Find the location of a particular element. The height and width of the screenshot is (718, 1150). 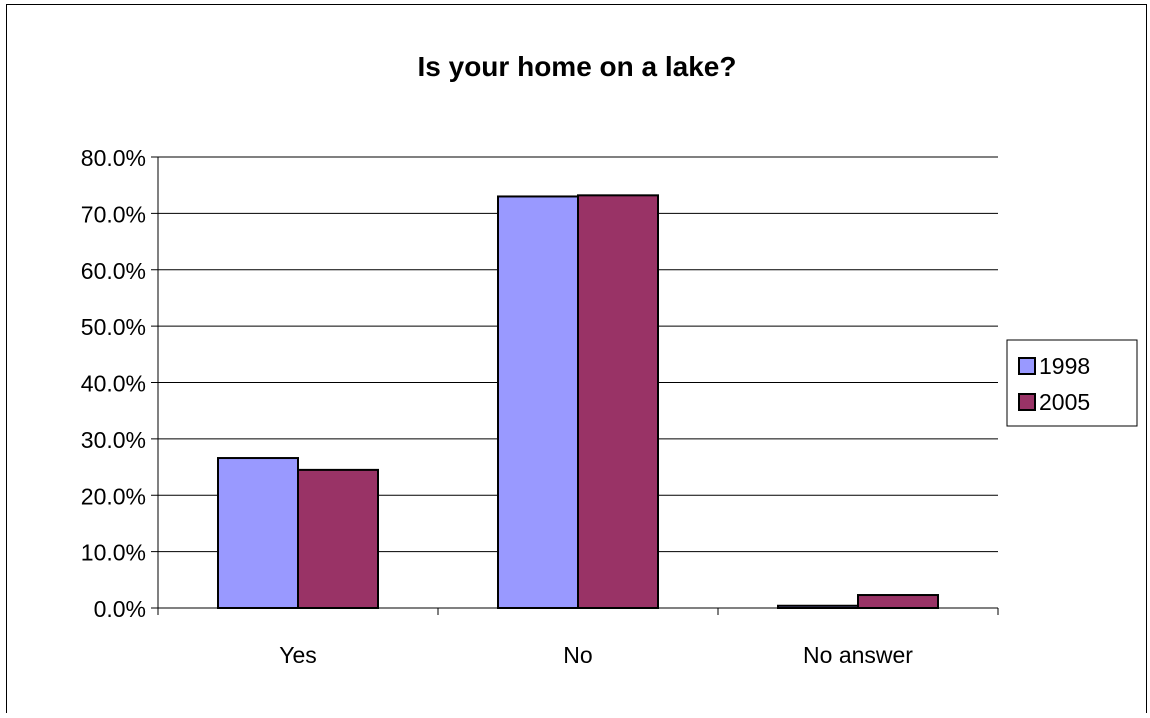

x-tick-labels: Yes No No answer is located at coordinates (596, 655).